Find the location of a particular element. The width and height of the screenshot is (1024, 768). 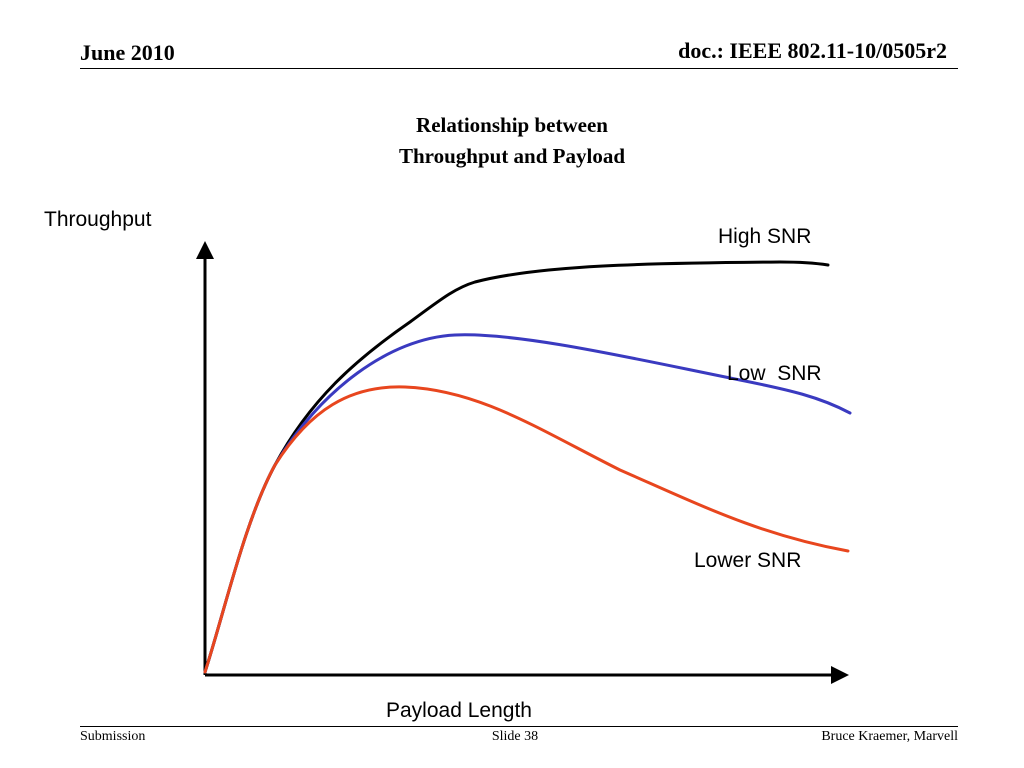

low-snr-label: Low SNR is located at coordinates (774, 373).